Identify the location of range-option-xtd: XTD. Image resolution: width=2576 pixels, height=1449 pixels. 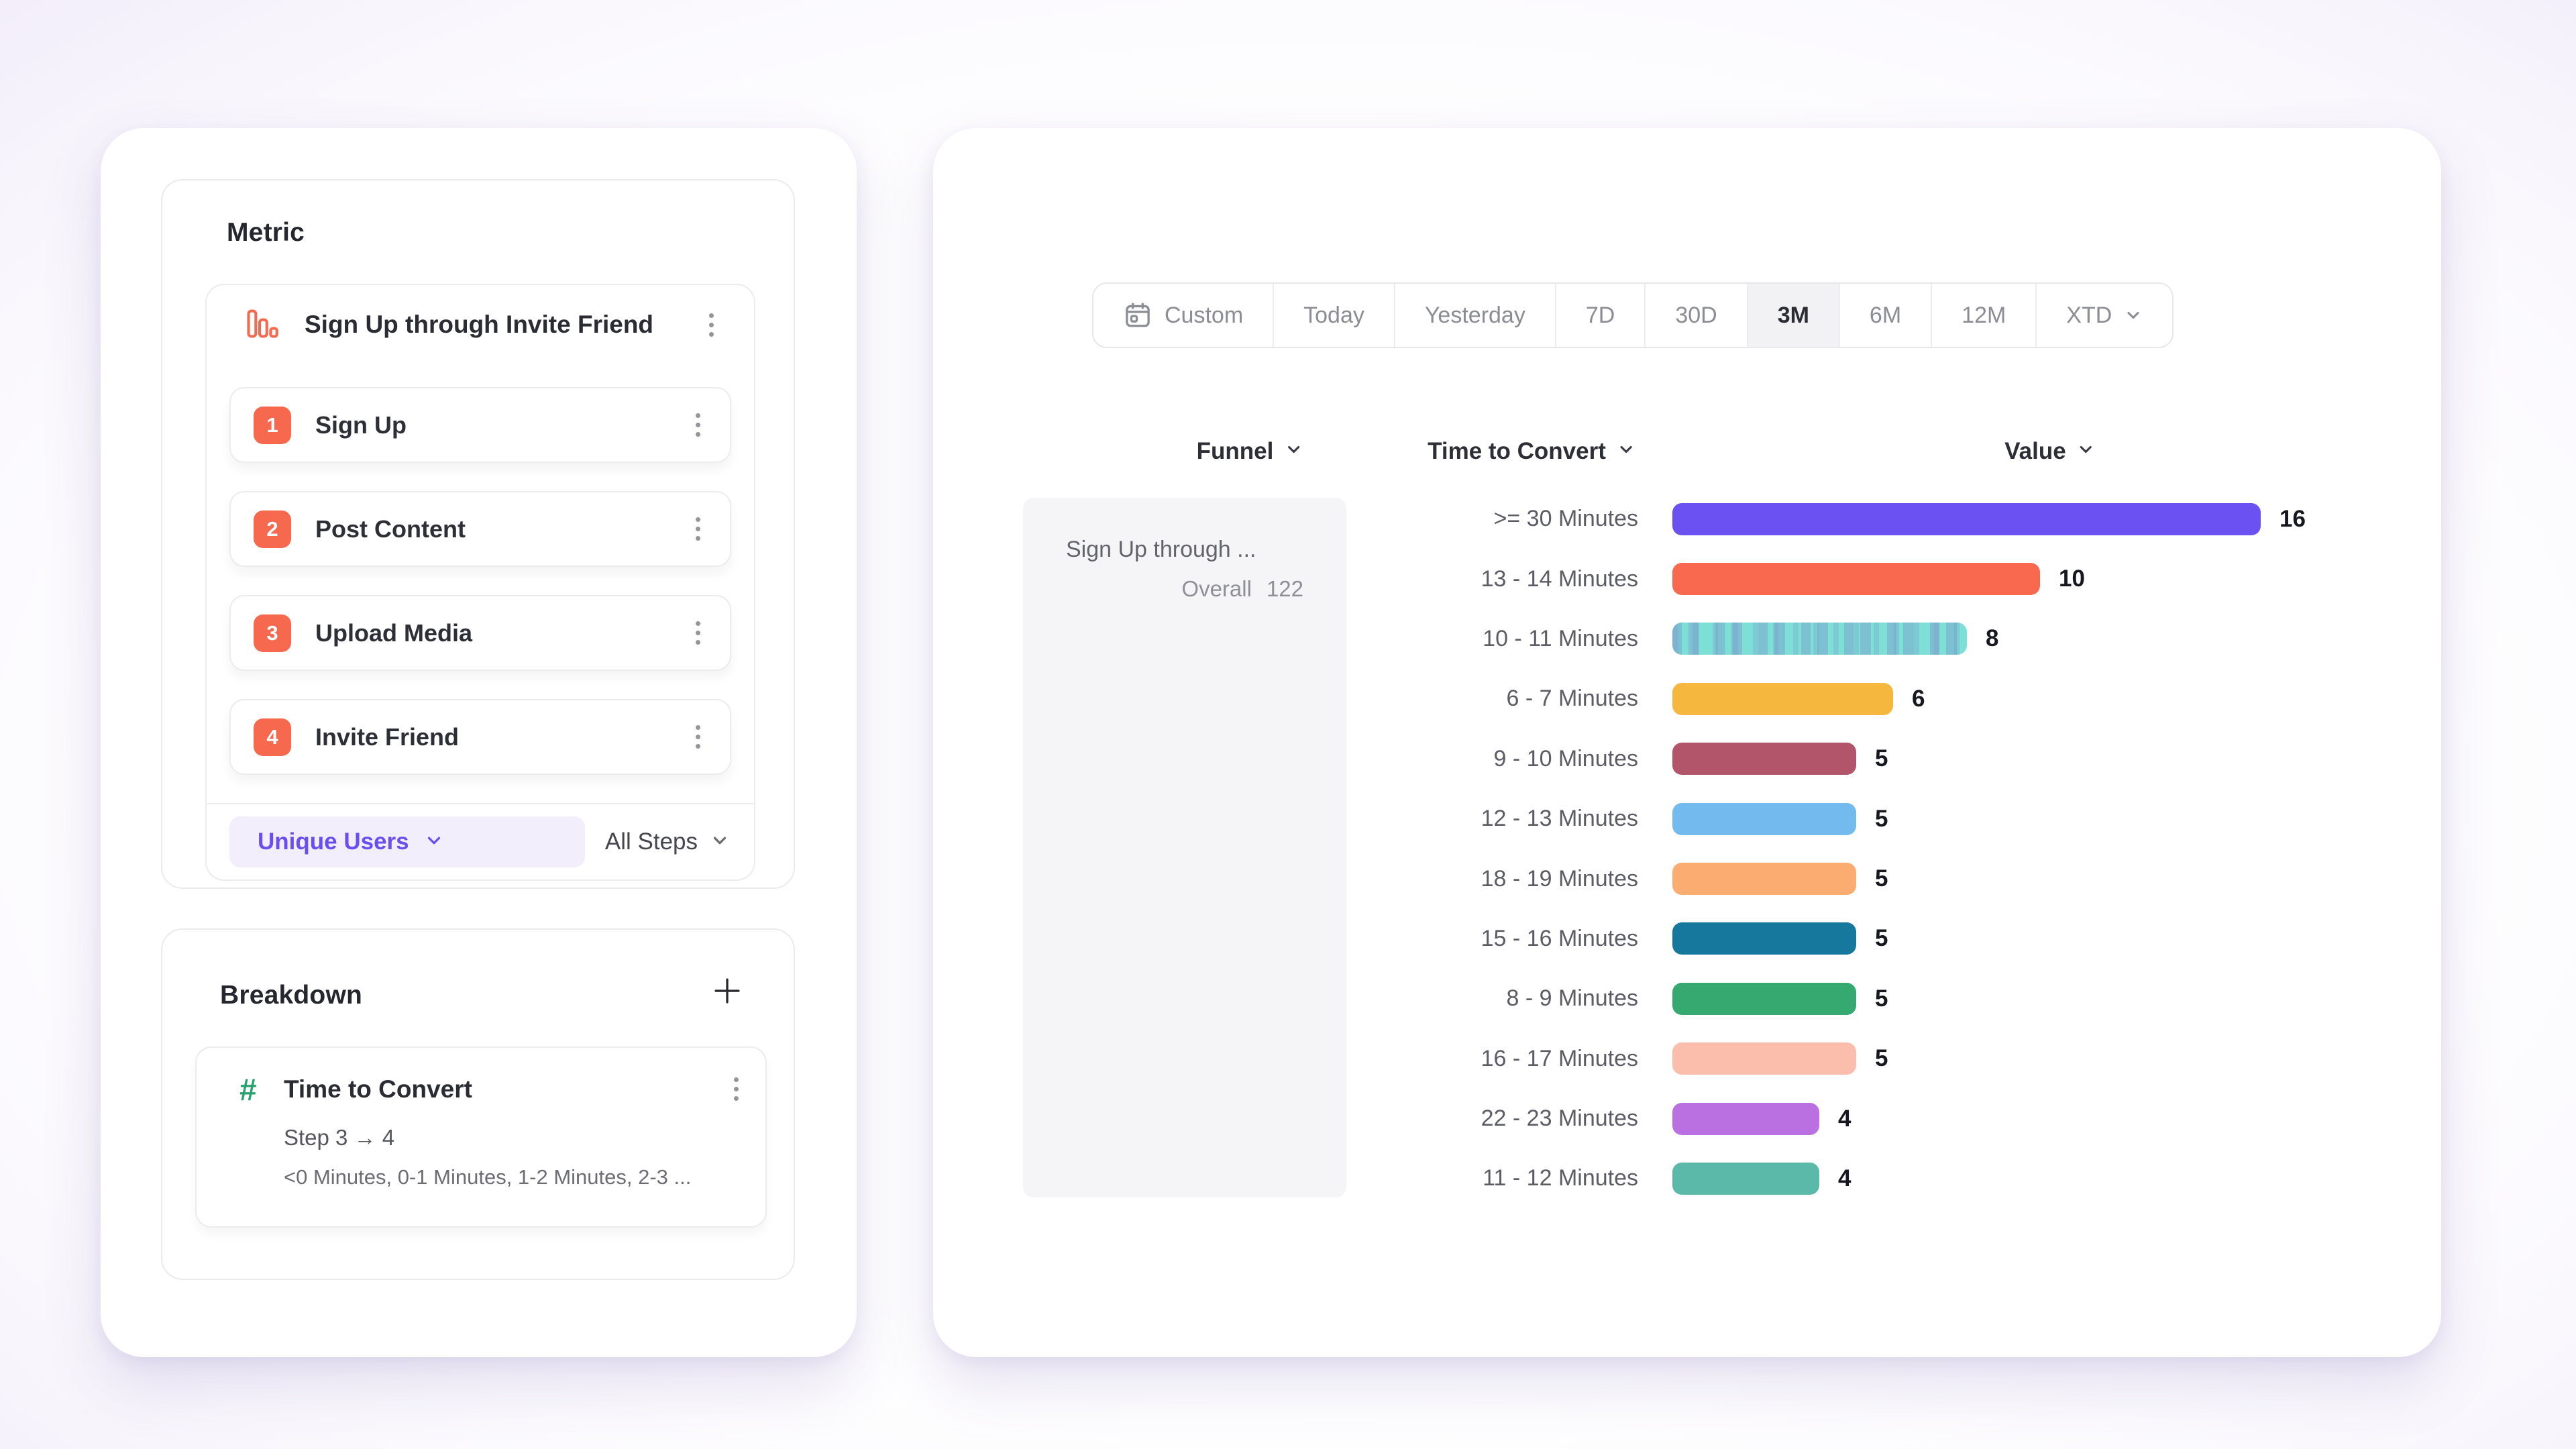
(2104, 315).